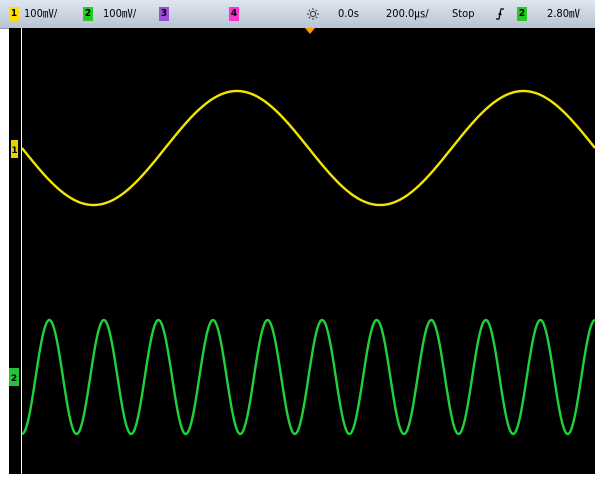  Describe the element at coordinates (11, 251) in the screenshot. I see `channel-ground-markers: 1 2` at that location.